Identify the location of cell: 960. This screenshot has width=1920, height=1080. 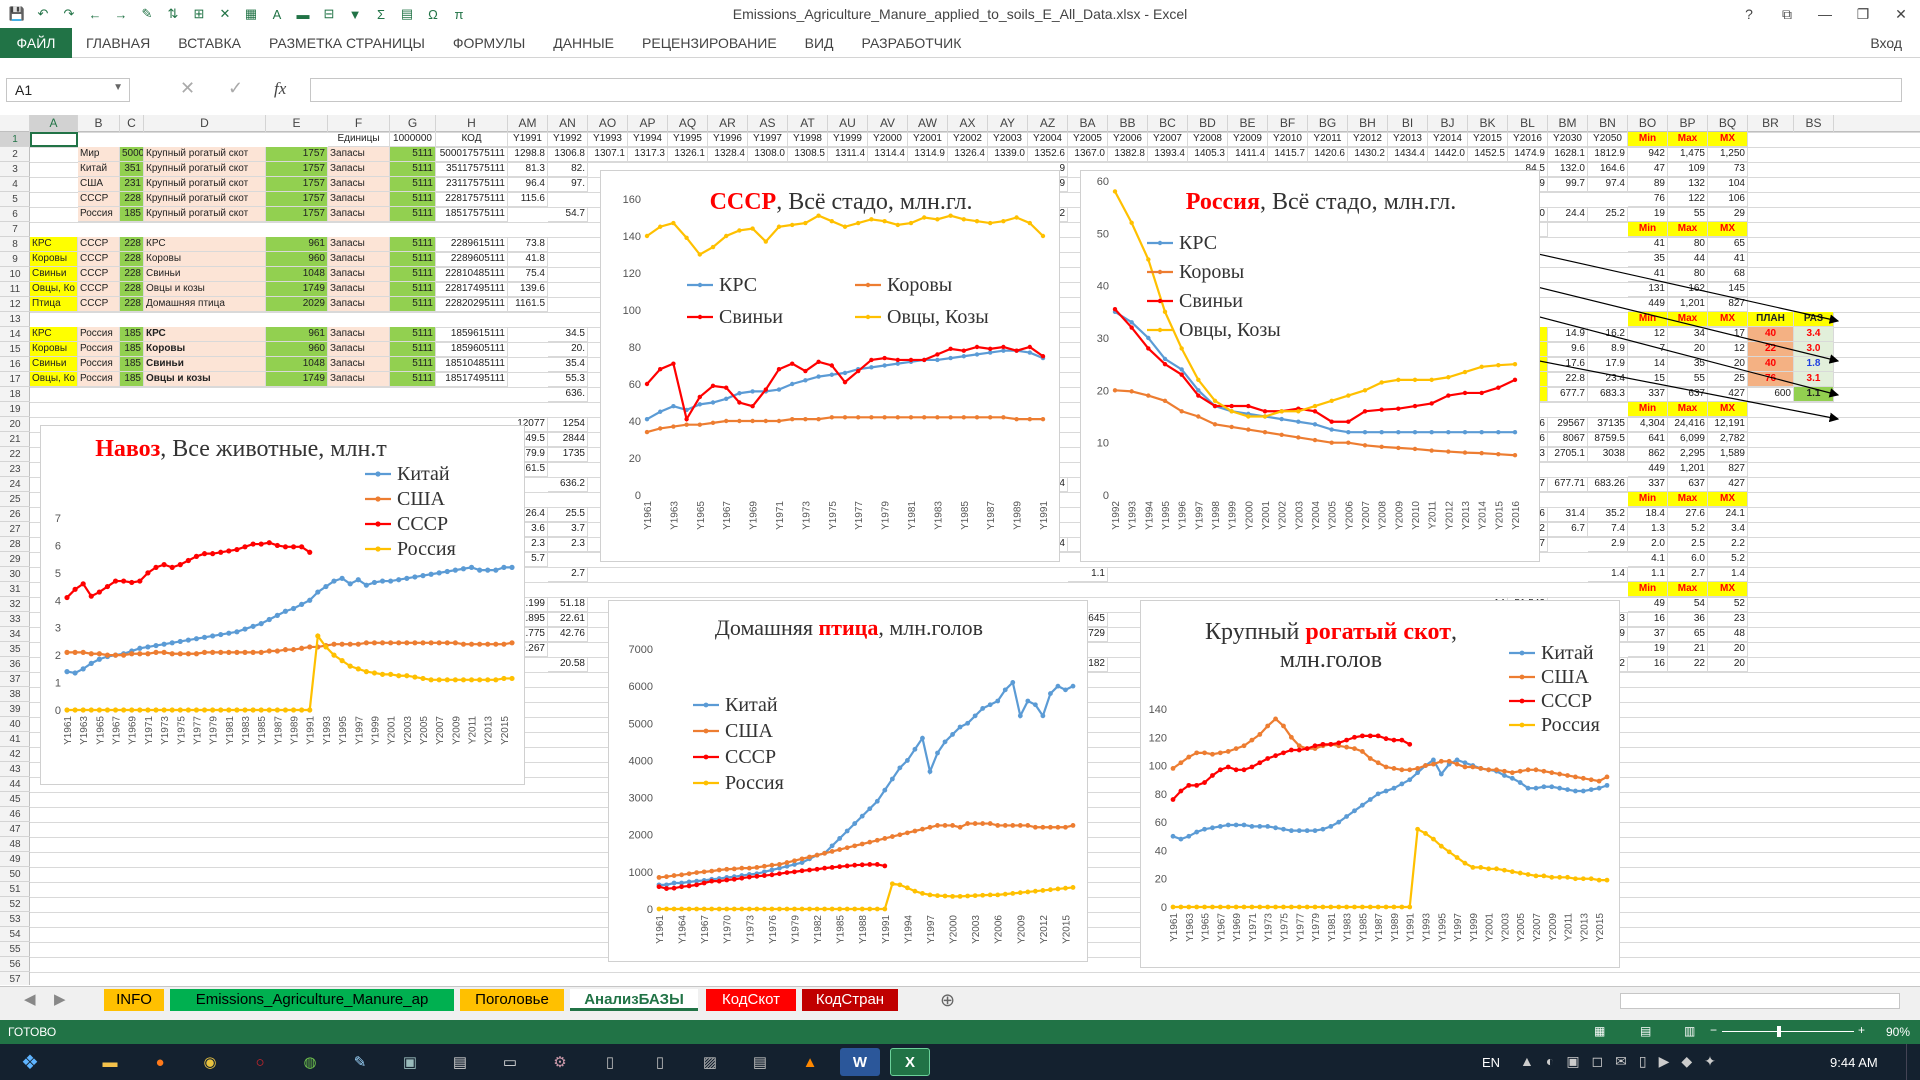
(297, 259).